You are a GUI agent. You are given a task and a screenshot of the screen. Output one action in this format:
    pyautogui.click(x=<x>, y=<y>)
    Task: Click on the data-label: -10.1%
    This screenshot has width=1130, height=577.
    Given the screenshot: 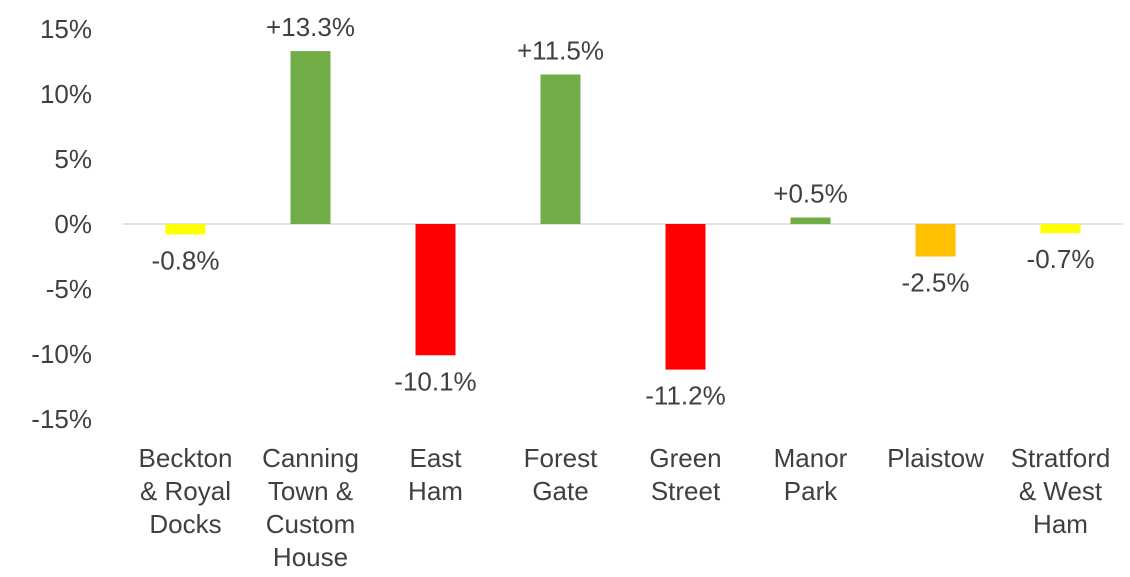 What is the action you would take?
    pyautogui.click(x=435, y=381)
    